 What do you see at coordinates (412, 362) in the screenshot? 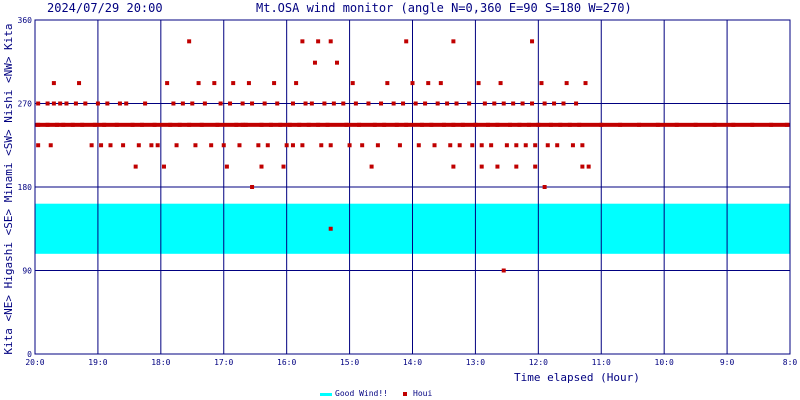
I see `x-tick-label: 14:0` at bounding box center [412, 362].